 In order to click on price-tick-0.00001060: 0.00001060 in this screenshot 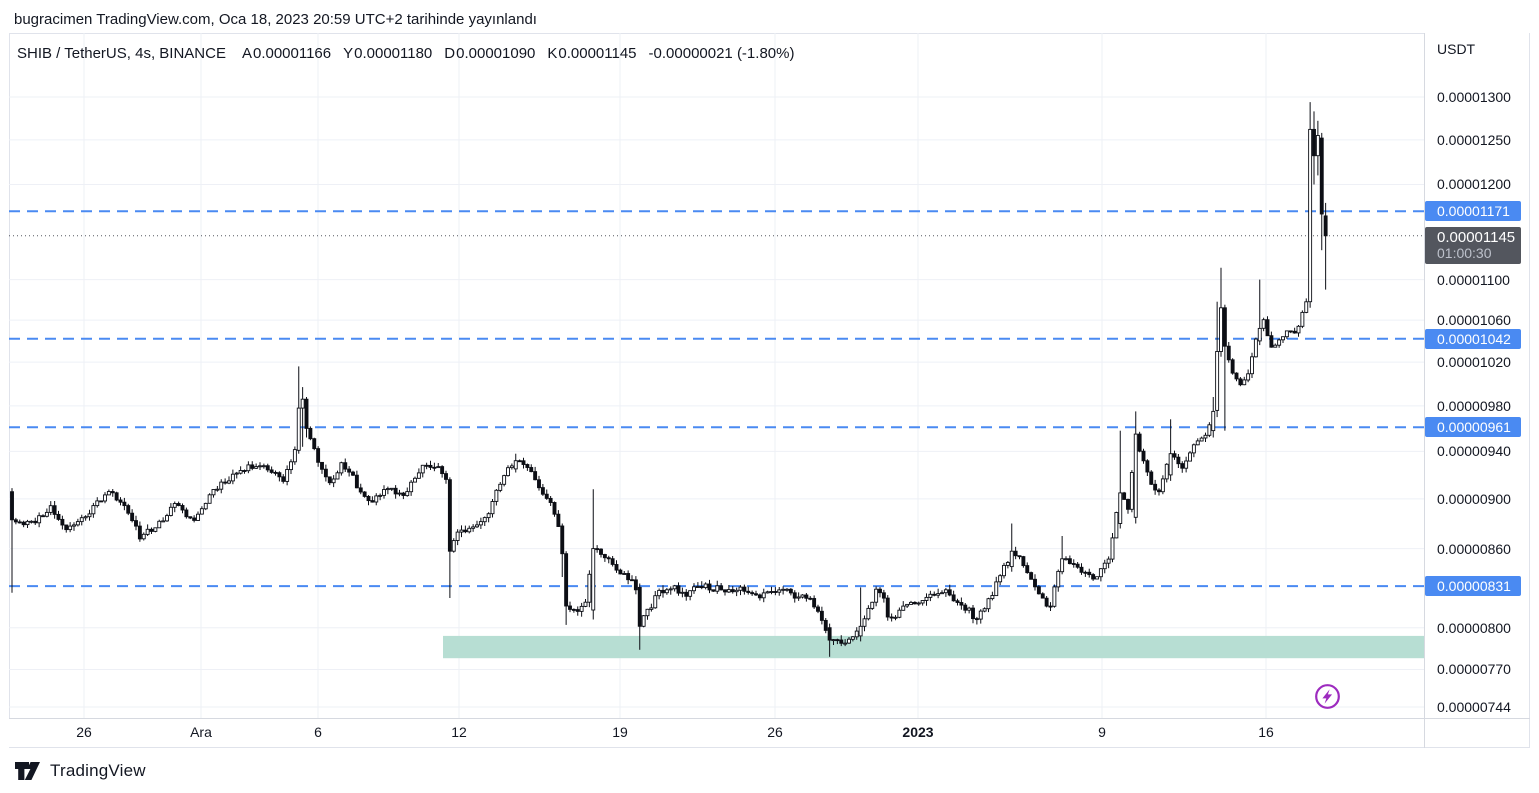, I will do `click(1474, 320)`.